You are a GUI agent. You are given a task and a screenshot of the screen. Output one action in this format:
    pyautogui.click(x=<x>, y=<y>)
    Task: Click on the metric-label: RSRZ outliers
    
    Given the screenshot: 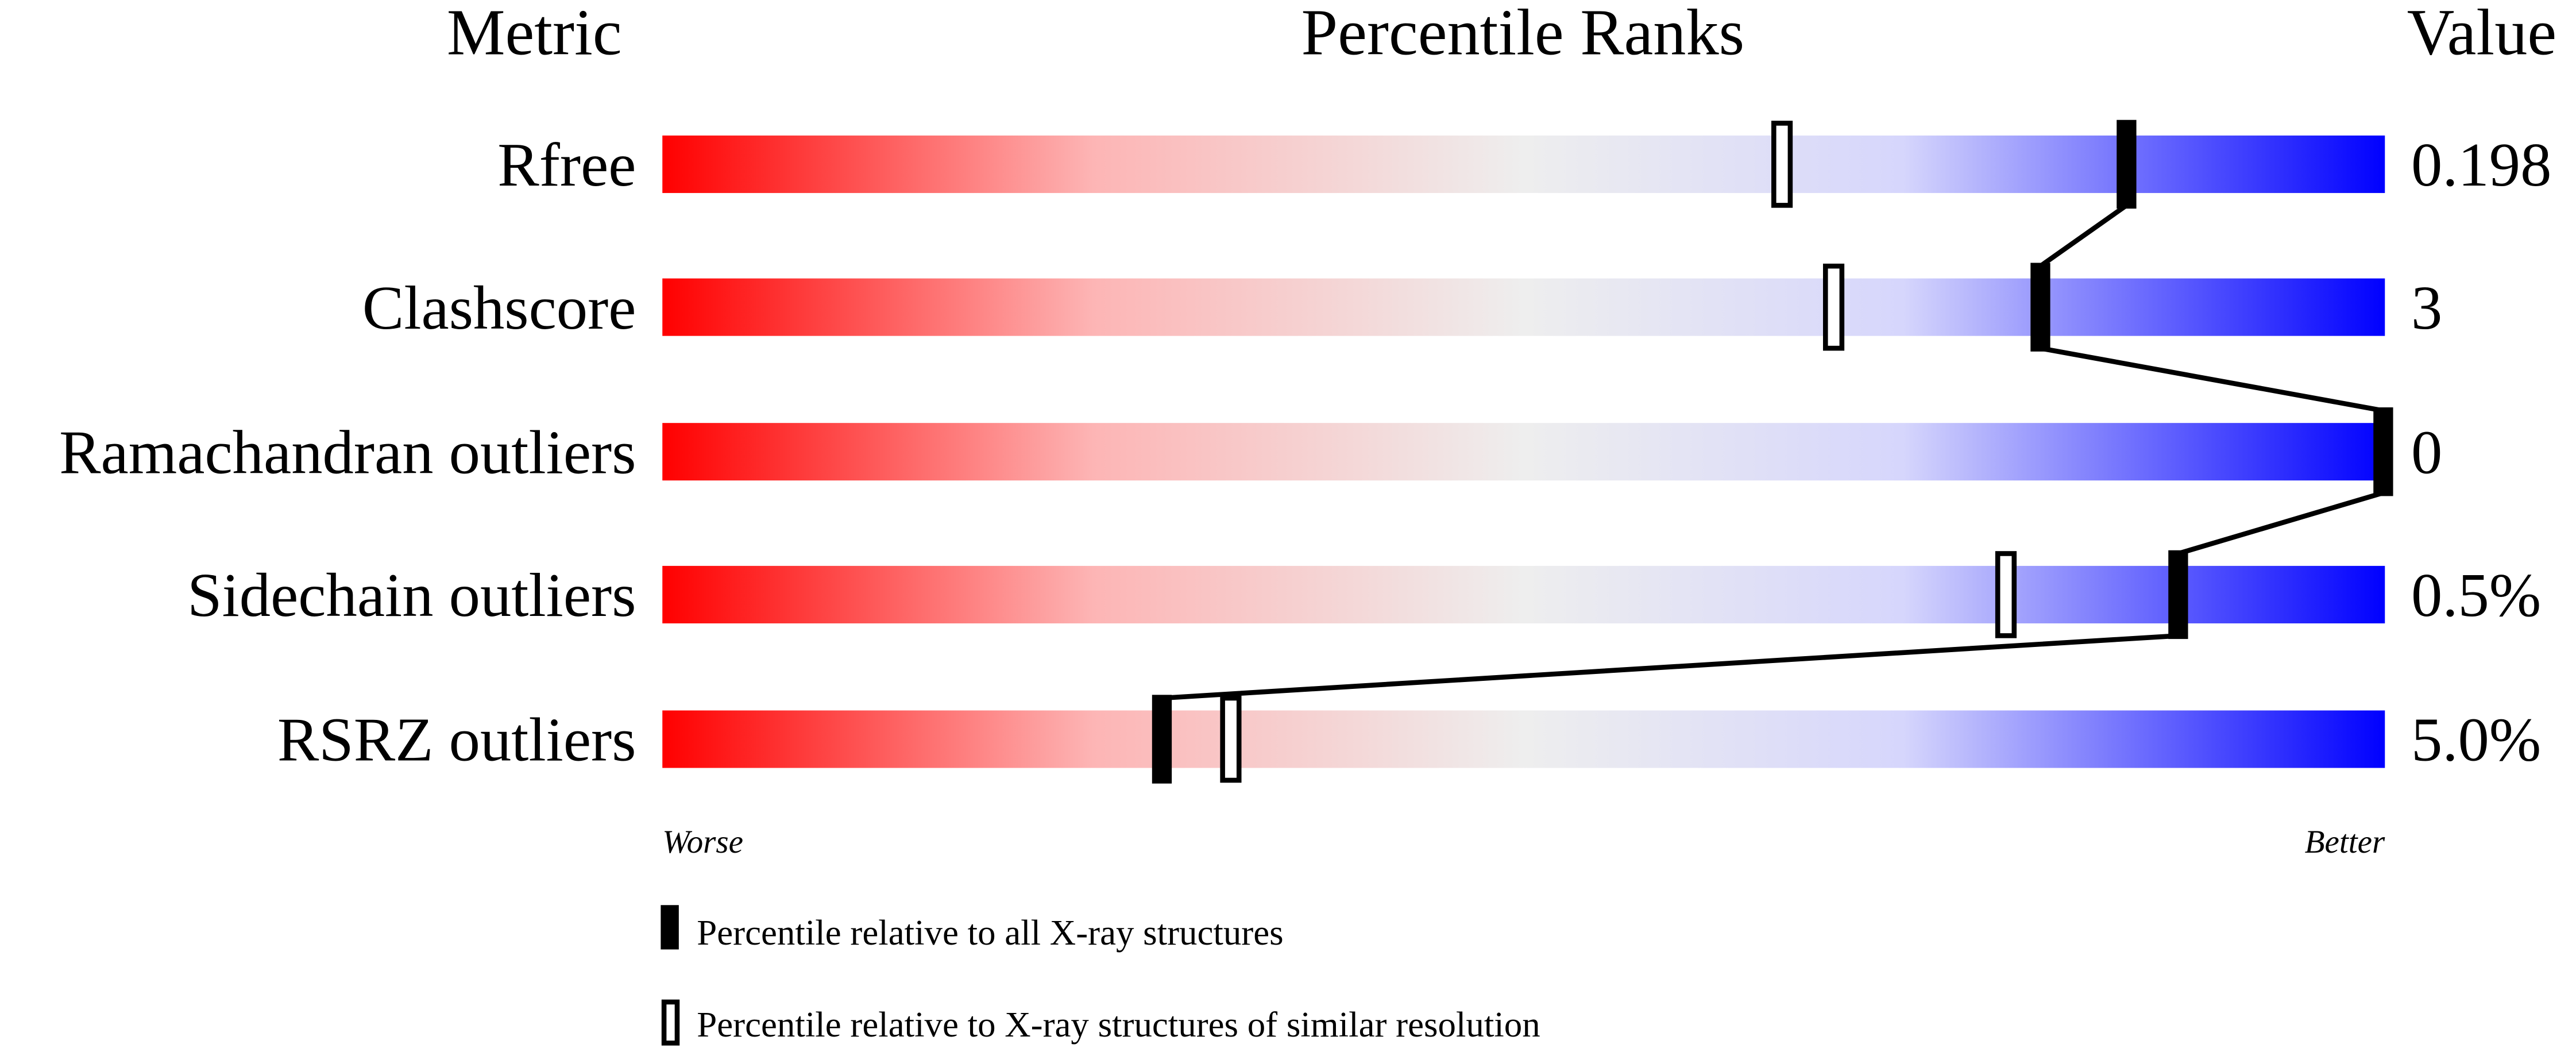 What is the action you would take?
    pyautogui.click(x=456, y=740)
    